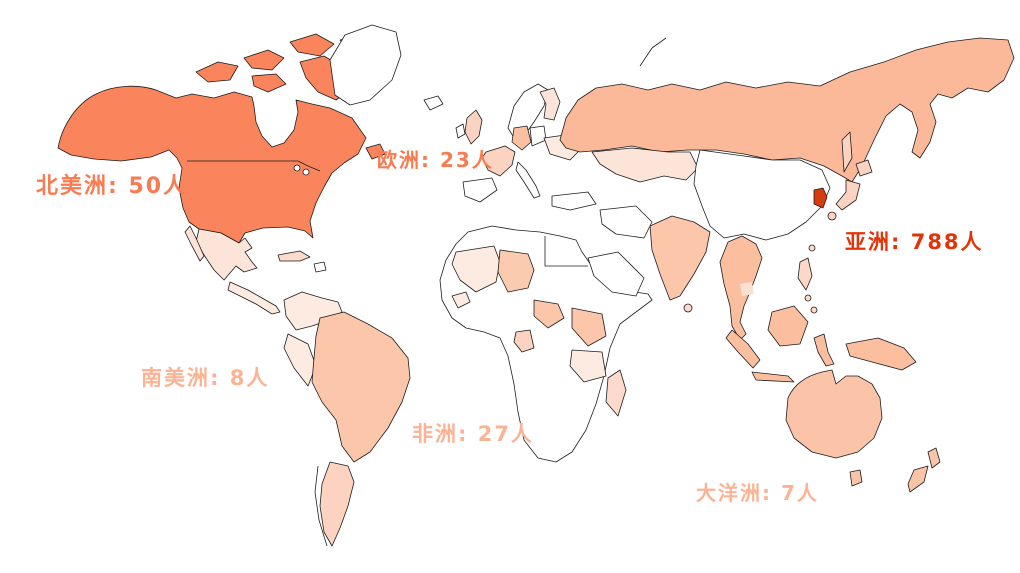  Describe the element at coordinates (461, 300) in the screenshot. I see `country-guinea` at that location.